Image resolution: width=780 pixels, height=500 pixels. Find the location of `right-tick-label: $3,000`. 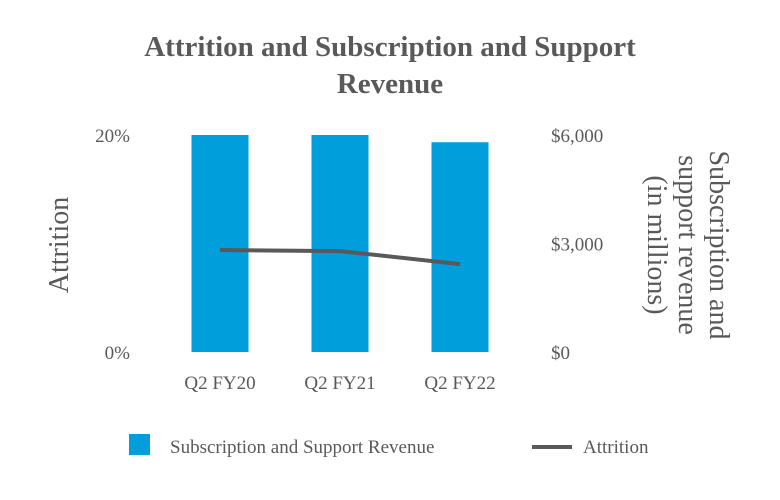

right-tick-label: $3,000 is located at coordinates (577, 245).